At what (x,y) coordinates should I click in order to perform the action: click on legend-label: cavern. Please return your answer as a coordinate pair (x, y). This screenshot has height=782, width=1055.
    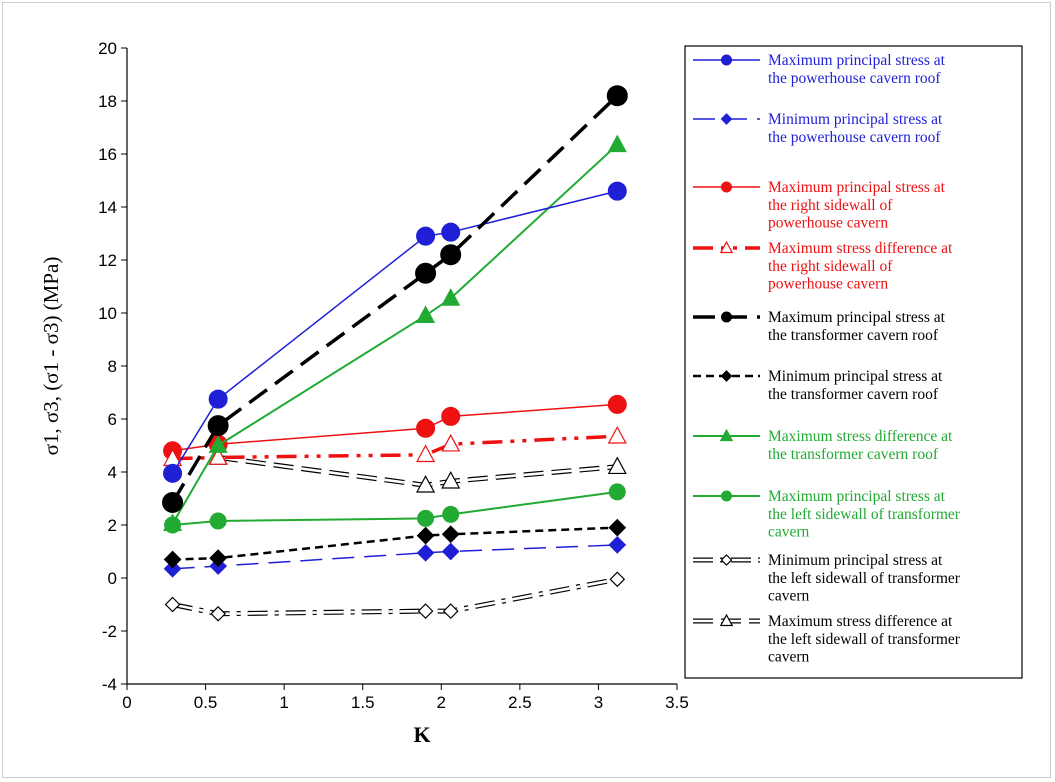
    Looking at the image, I should click on (789, 657).